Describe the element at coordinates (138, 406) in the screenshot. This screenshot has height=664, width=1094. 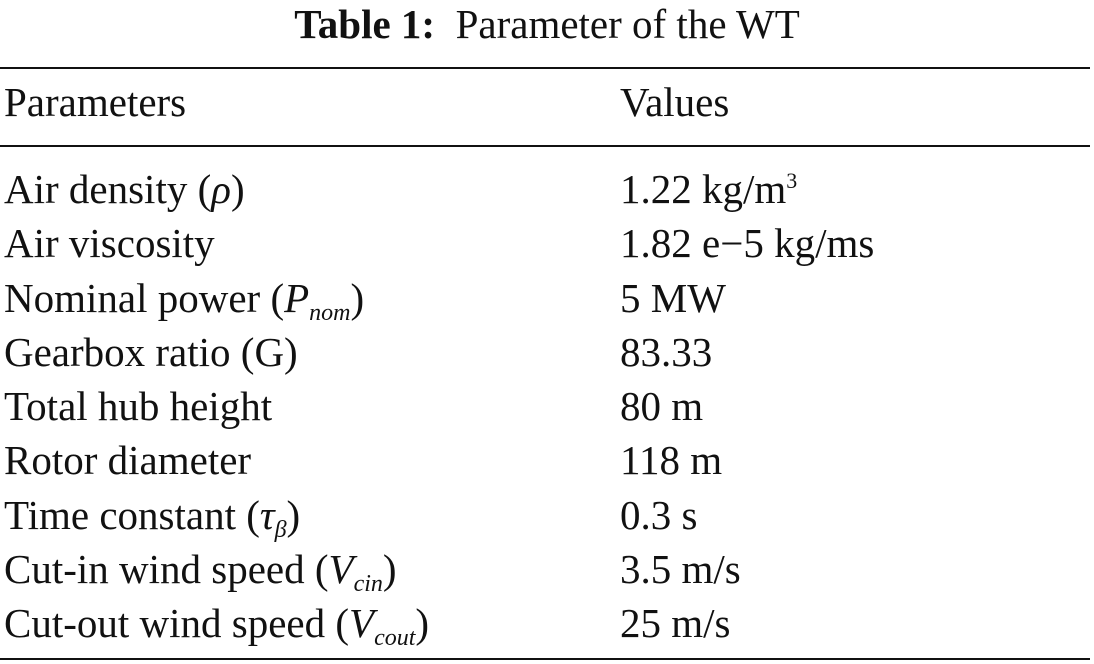
I see `row-parameter: Total hub height` at that location.